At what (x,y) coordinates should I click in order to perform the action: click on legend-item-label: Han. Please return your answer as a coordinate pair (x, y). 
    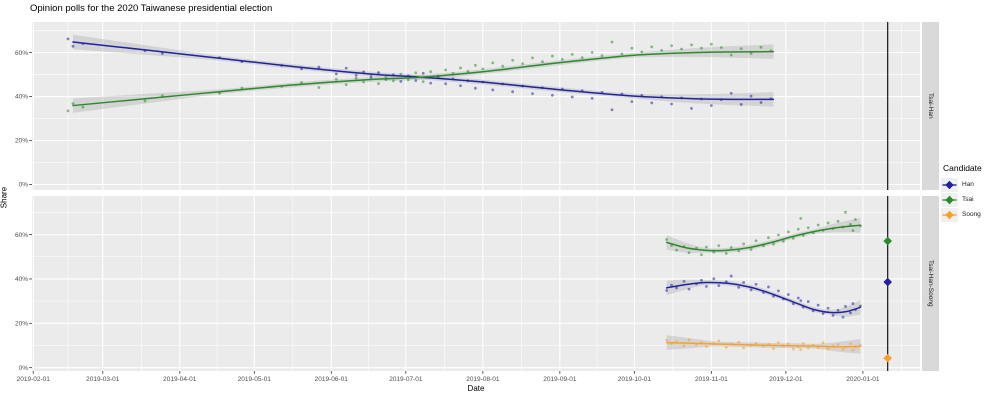
    Looking at the image, I should click on (968, 184).